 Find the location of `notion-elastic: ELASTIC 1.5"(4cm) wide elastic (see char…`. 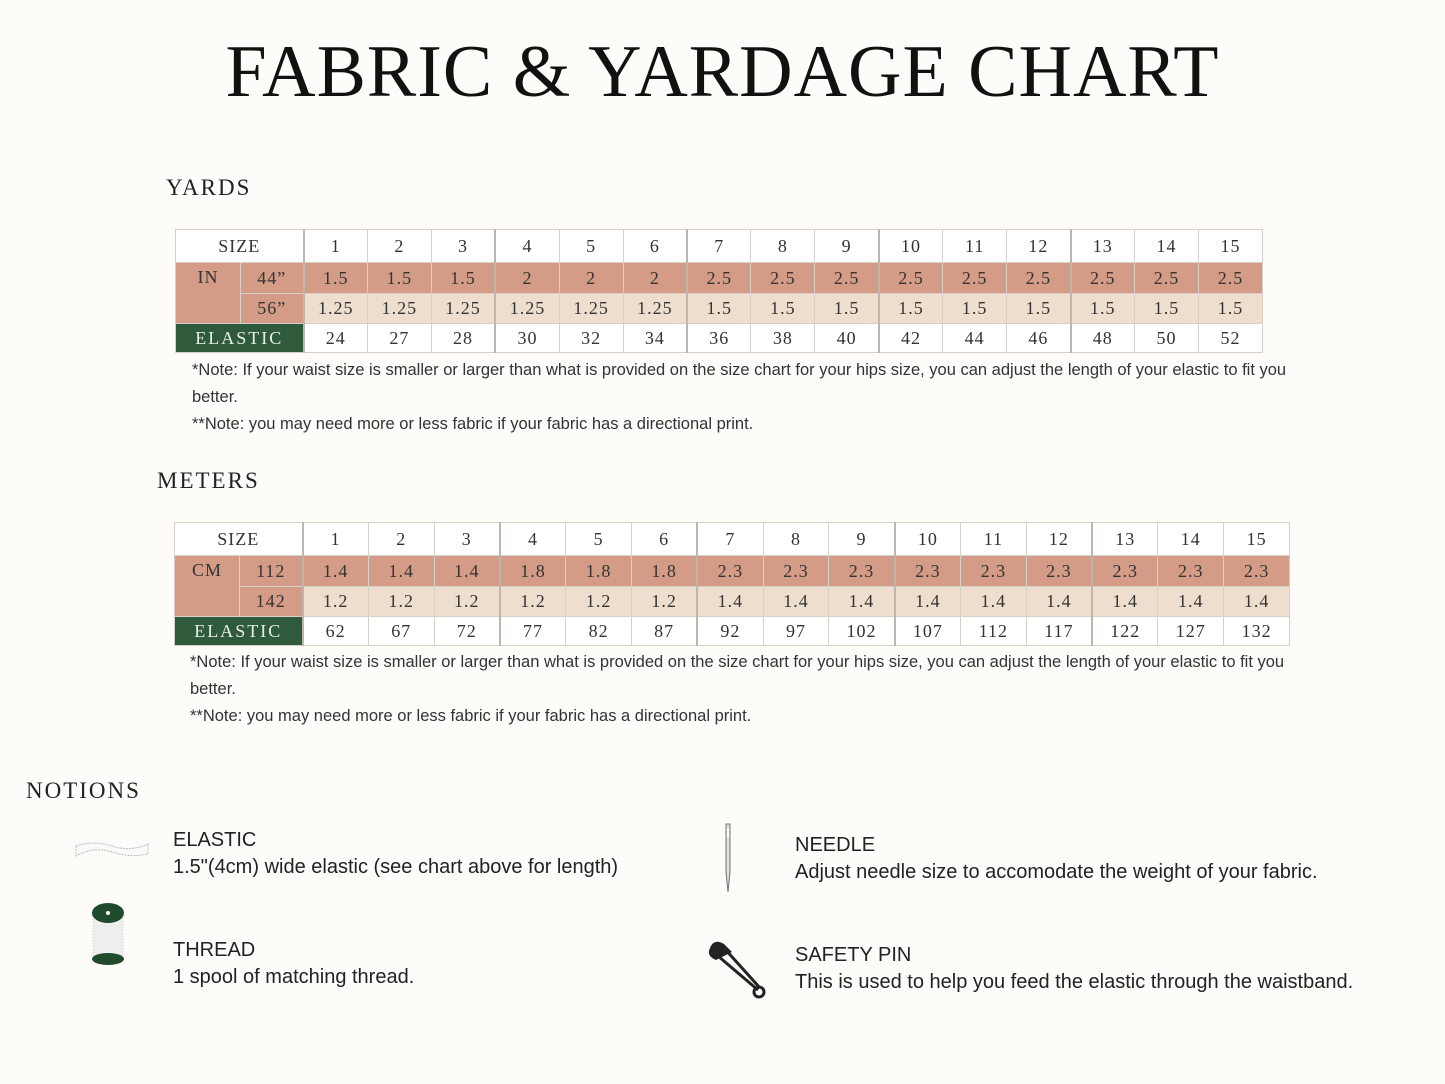

notion-elastic: ELASTIC 1.5"(4cm) wide elastic (see char… is located at coordinates (395, 854).